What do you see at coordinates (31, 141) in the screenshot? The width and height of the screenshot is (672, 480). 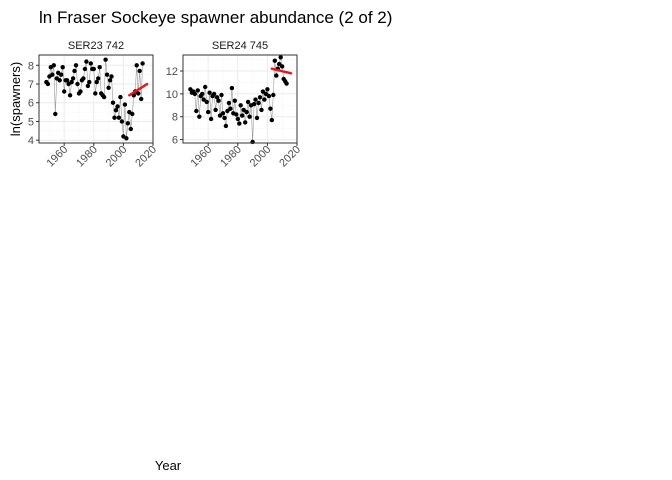 I see `y-tick-label: 4` at bounding box center [31, 141].